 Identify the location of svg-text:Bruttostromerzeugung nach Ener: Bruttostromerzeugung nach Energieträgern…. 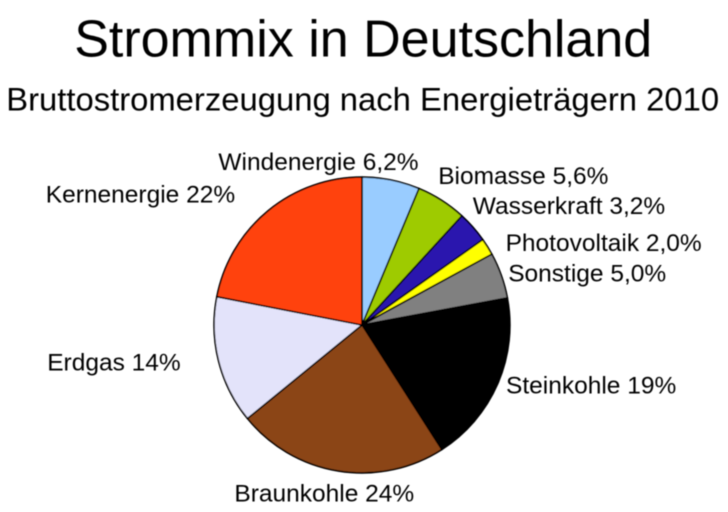
(362, 99).